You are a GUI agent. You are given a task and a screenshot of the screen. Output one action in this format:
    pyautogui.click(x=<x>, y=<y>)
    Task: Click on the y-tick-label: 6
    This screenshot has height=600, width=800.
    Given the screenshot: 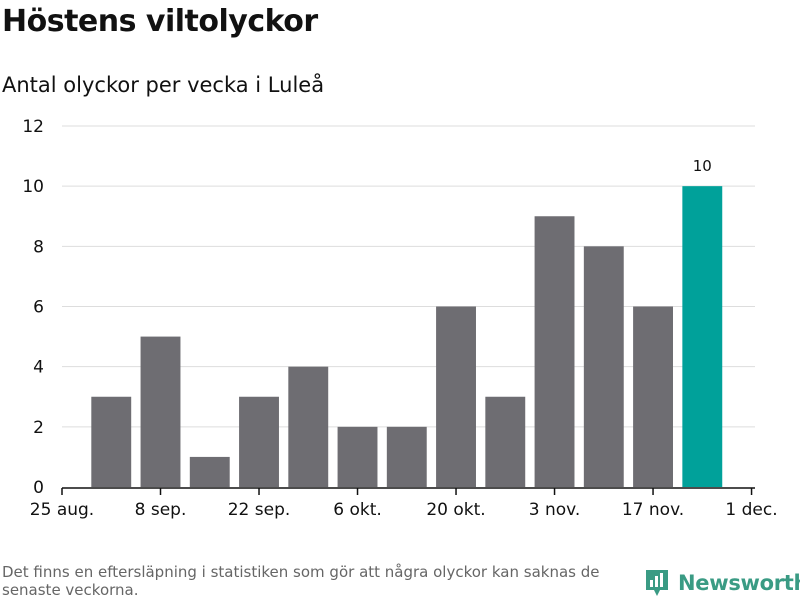 What is the action you would take?
    pyautogui.click(x=38, y=308)
    